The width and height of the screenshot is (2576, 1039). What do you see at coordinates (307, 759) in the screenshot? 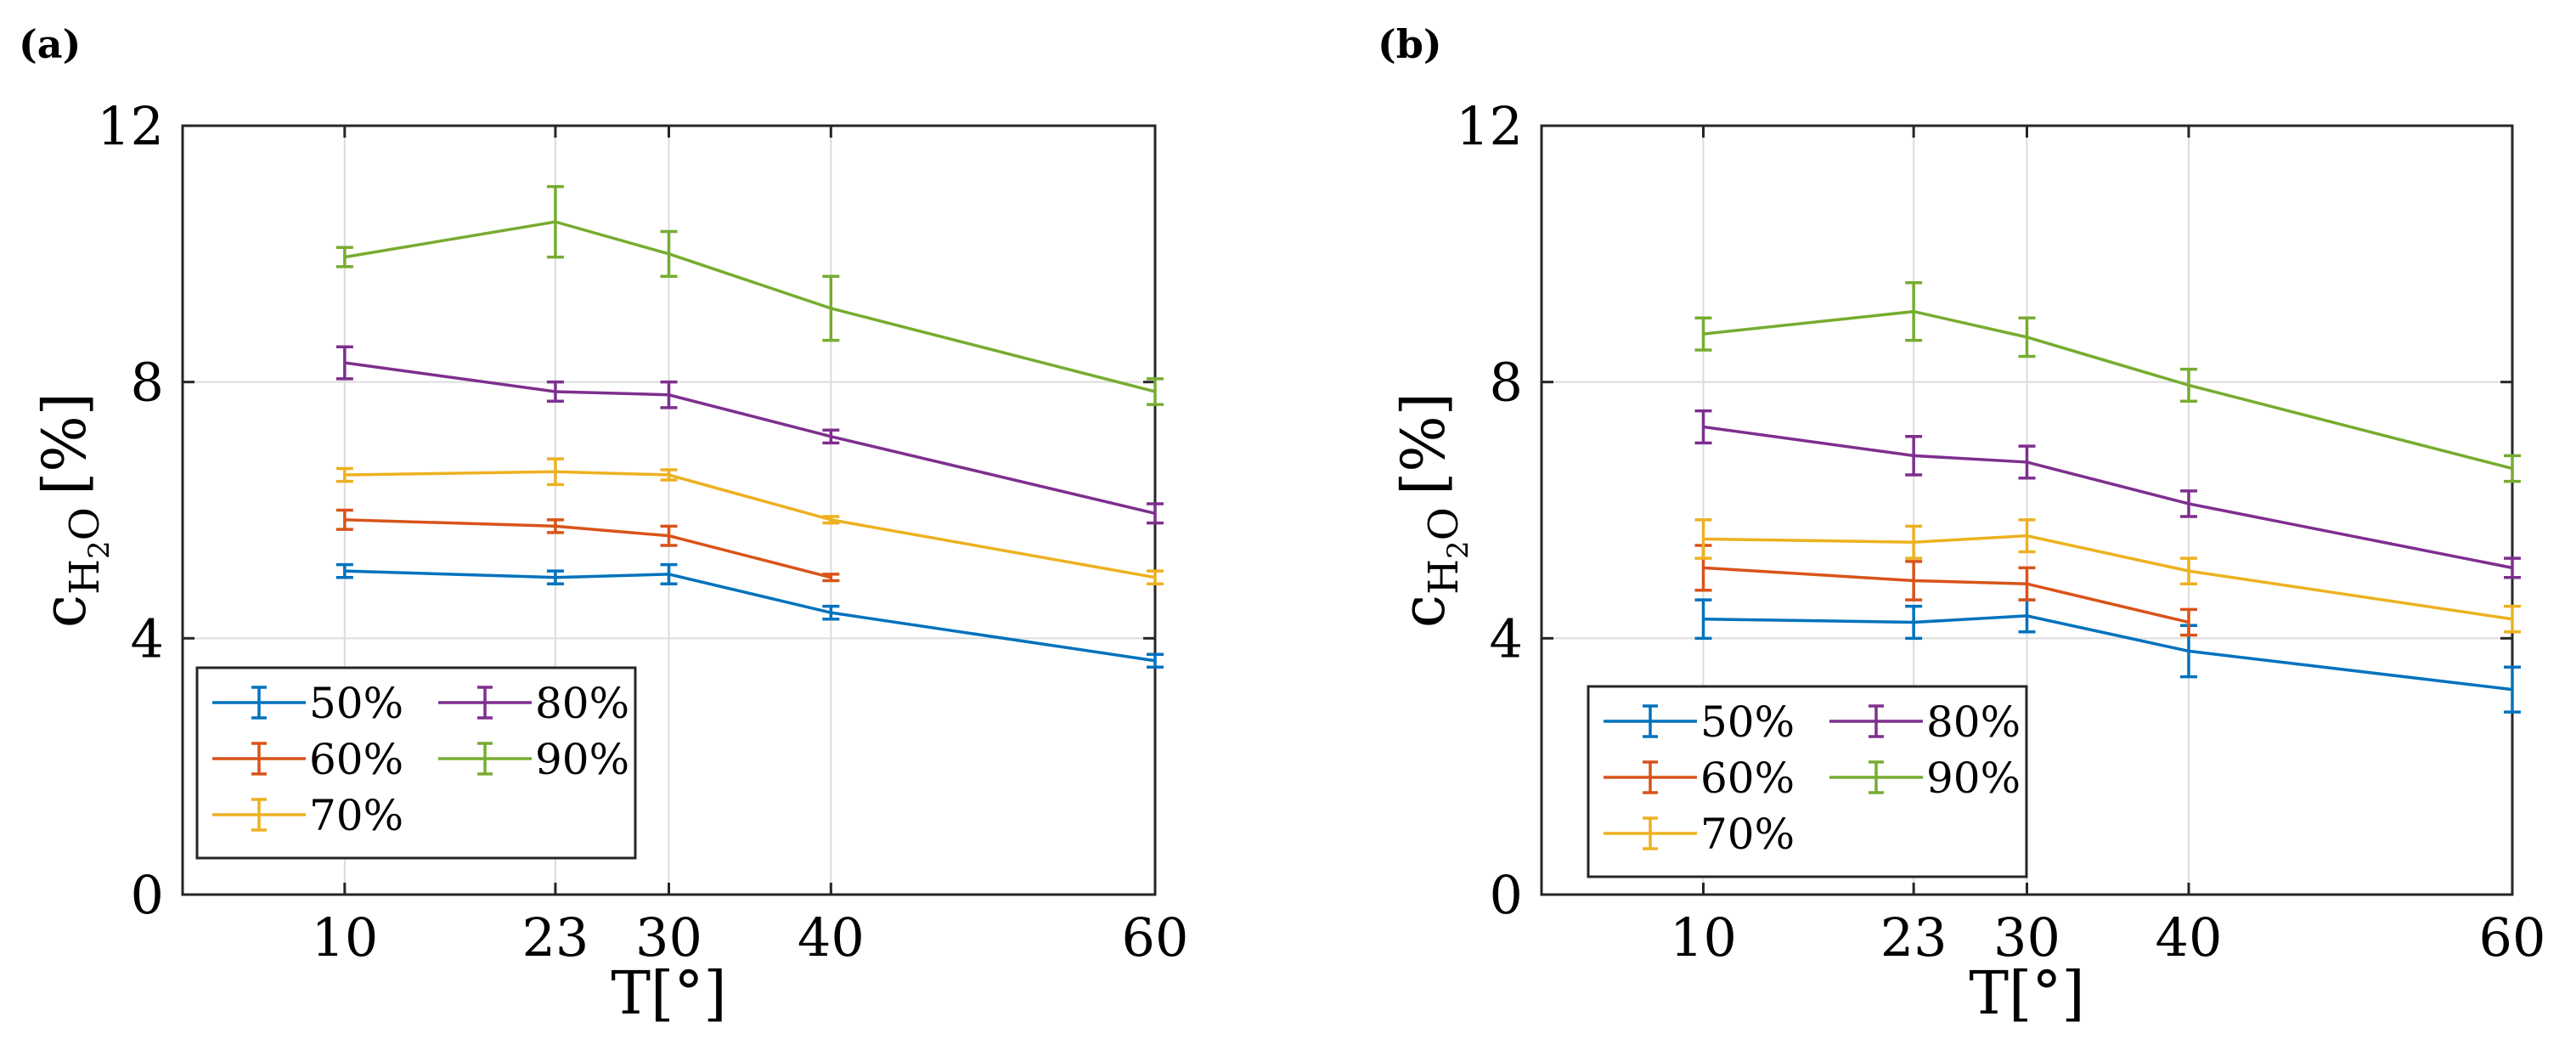
I see `legend-item: 60%` at bounding box center [307, 759].